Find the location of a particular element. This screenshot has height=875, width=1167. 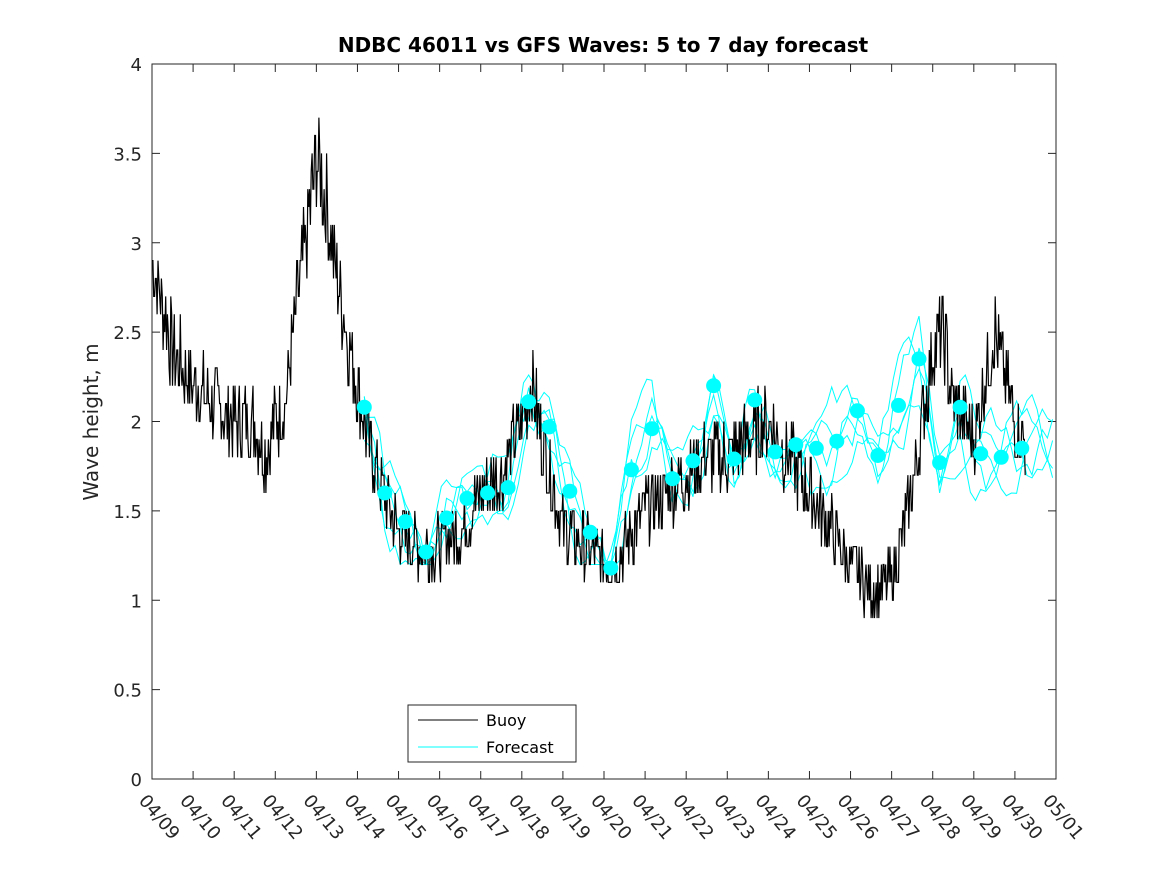

y-tick-label: 4 is located at coordinates (136, 65).